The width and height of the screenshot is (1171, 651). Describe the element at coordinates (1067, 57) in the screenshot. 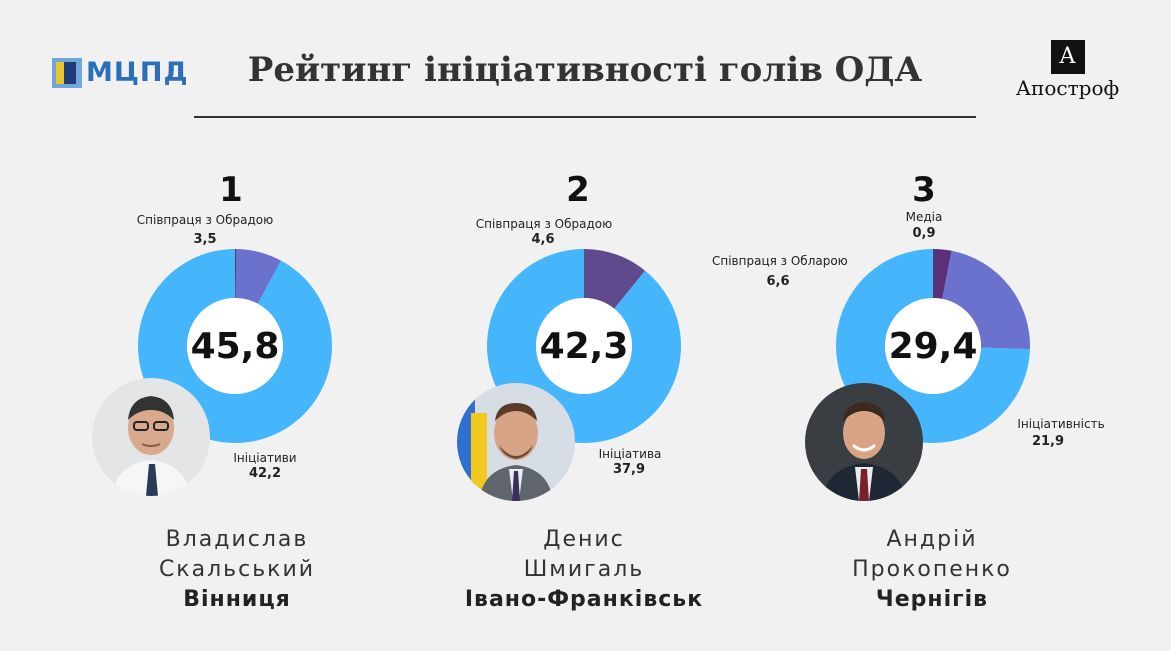

I see `apostrof-logo-mark-icon: A` at that location.